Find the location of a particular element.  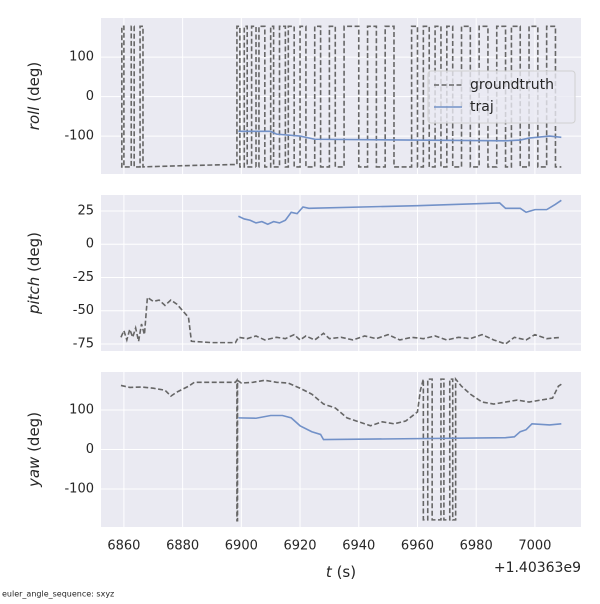

y-tick-label: 25 is located at coordinates (85, 210).